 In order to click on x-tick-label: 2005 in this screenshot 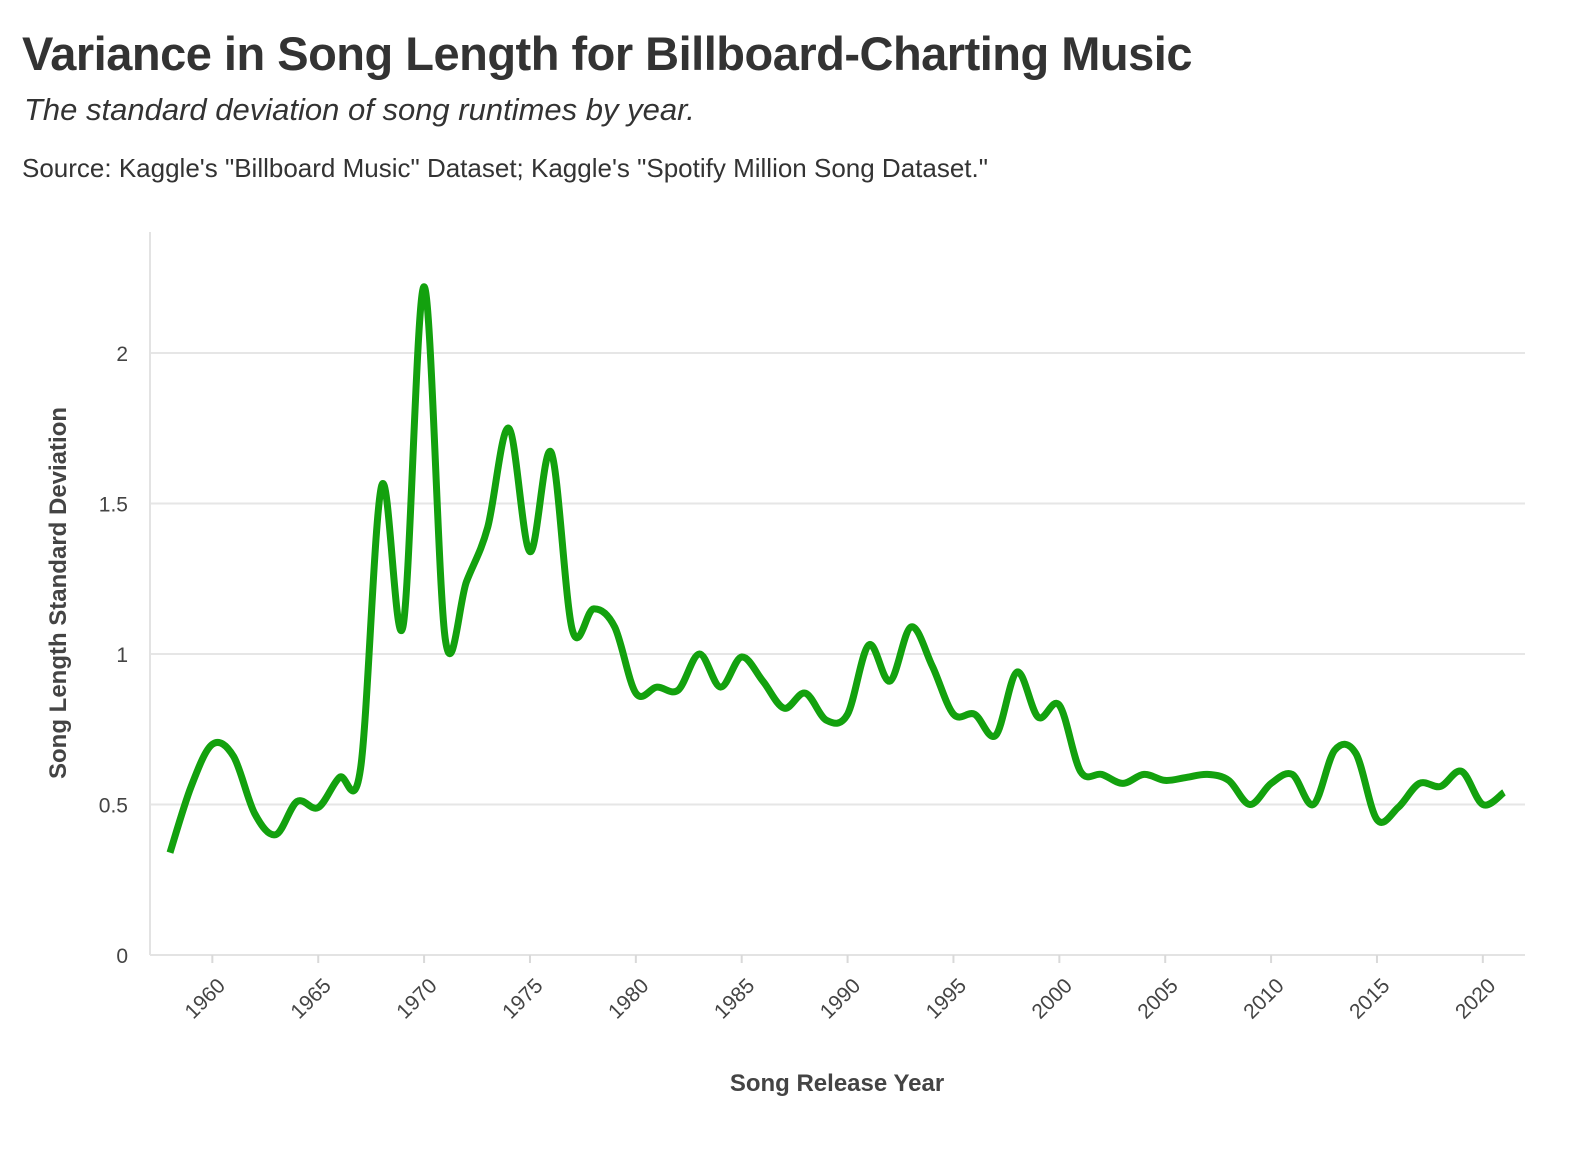, I will do `click(1157, 998)`.